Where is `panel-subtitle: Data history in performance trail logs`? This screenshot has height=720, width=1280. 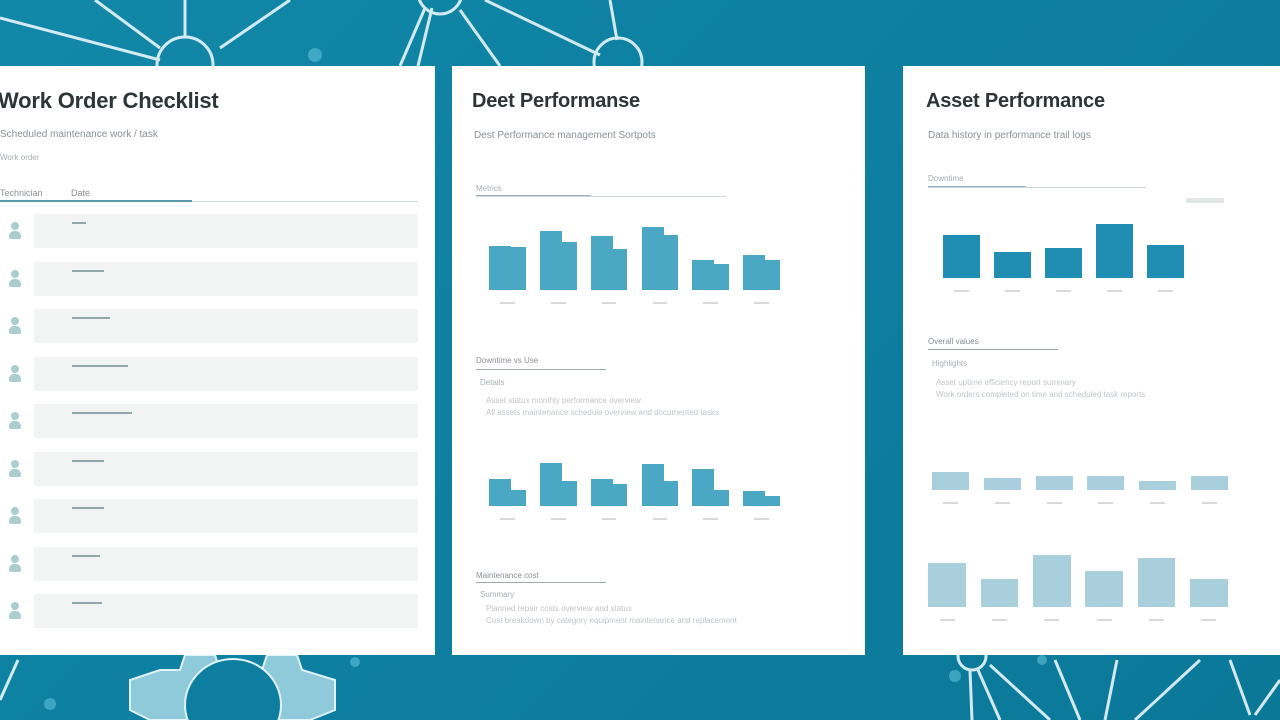
panel-subtitle: Data history in performance trail logs is located at coordinates (1009, 135).